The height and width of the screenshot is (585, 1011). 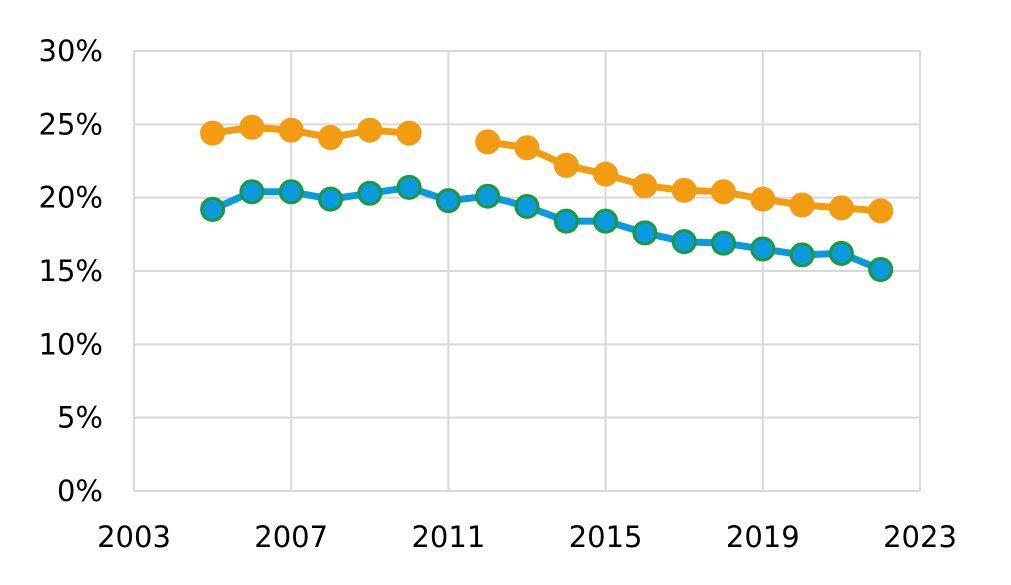 What do you see at coordinates (763, 537) in the screenshot?
I see `x-tick-label-4: 2019` at bounding box center [763, 537].